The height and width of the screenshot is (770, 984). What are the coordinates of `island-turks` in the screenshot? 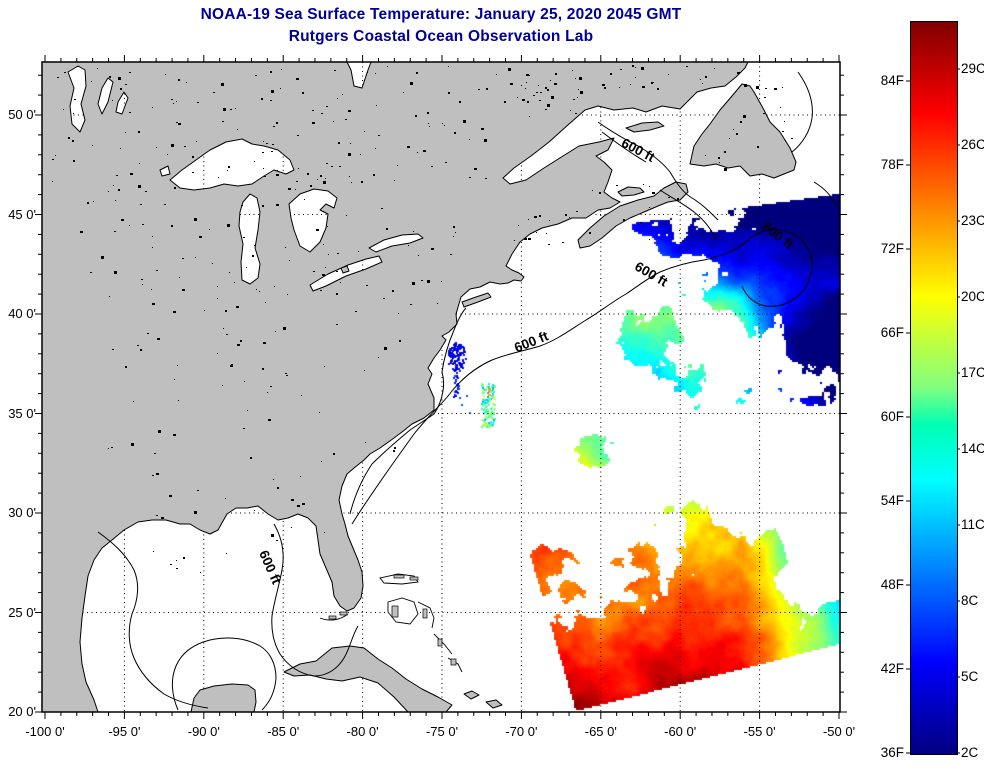 It's located at (494, 704).